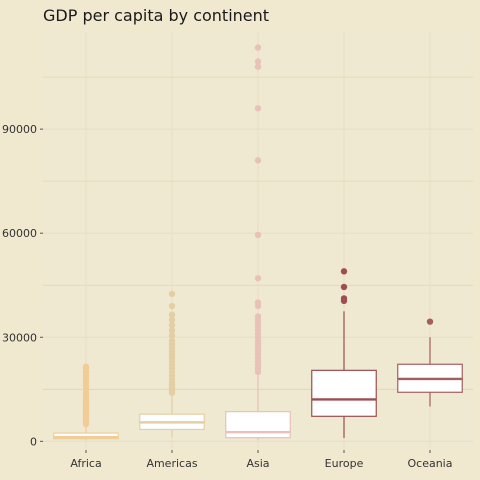 This screenshot has width=480, height=480. Describe the element at coordinates (33, 441) in the screenshot. I see `y-tick-label: 0` at that location.